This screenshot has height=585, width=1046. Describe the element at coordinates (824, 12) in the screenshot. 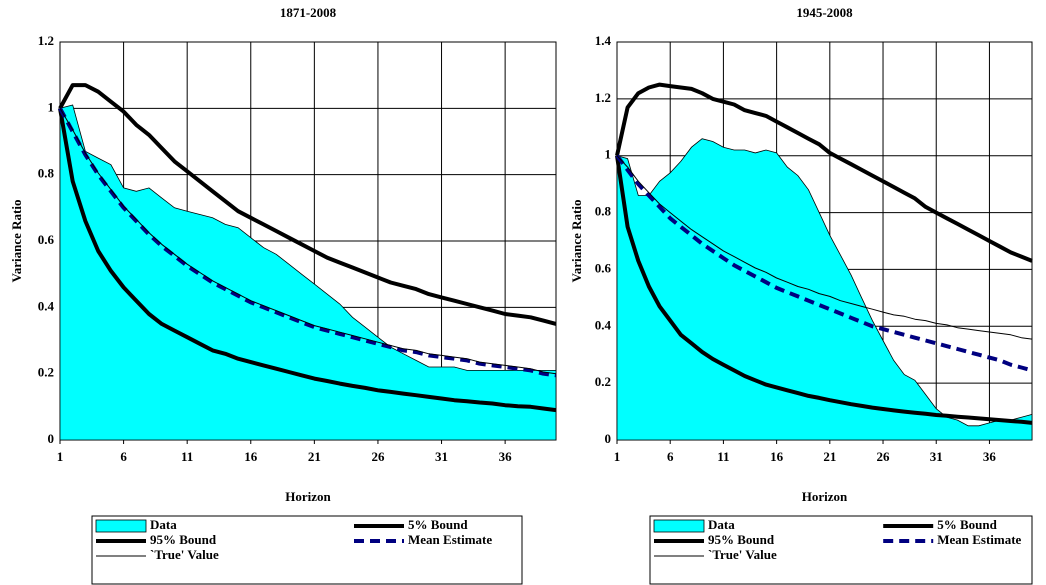

I see `chart-title: 1945-2008` at that location.